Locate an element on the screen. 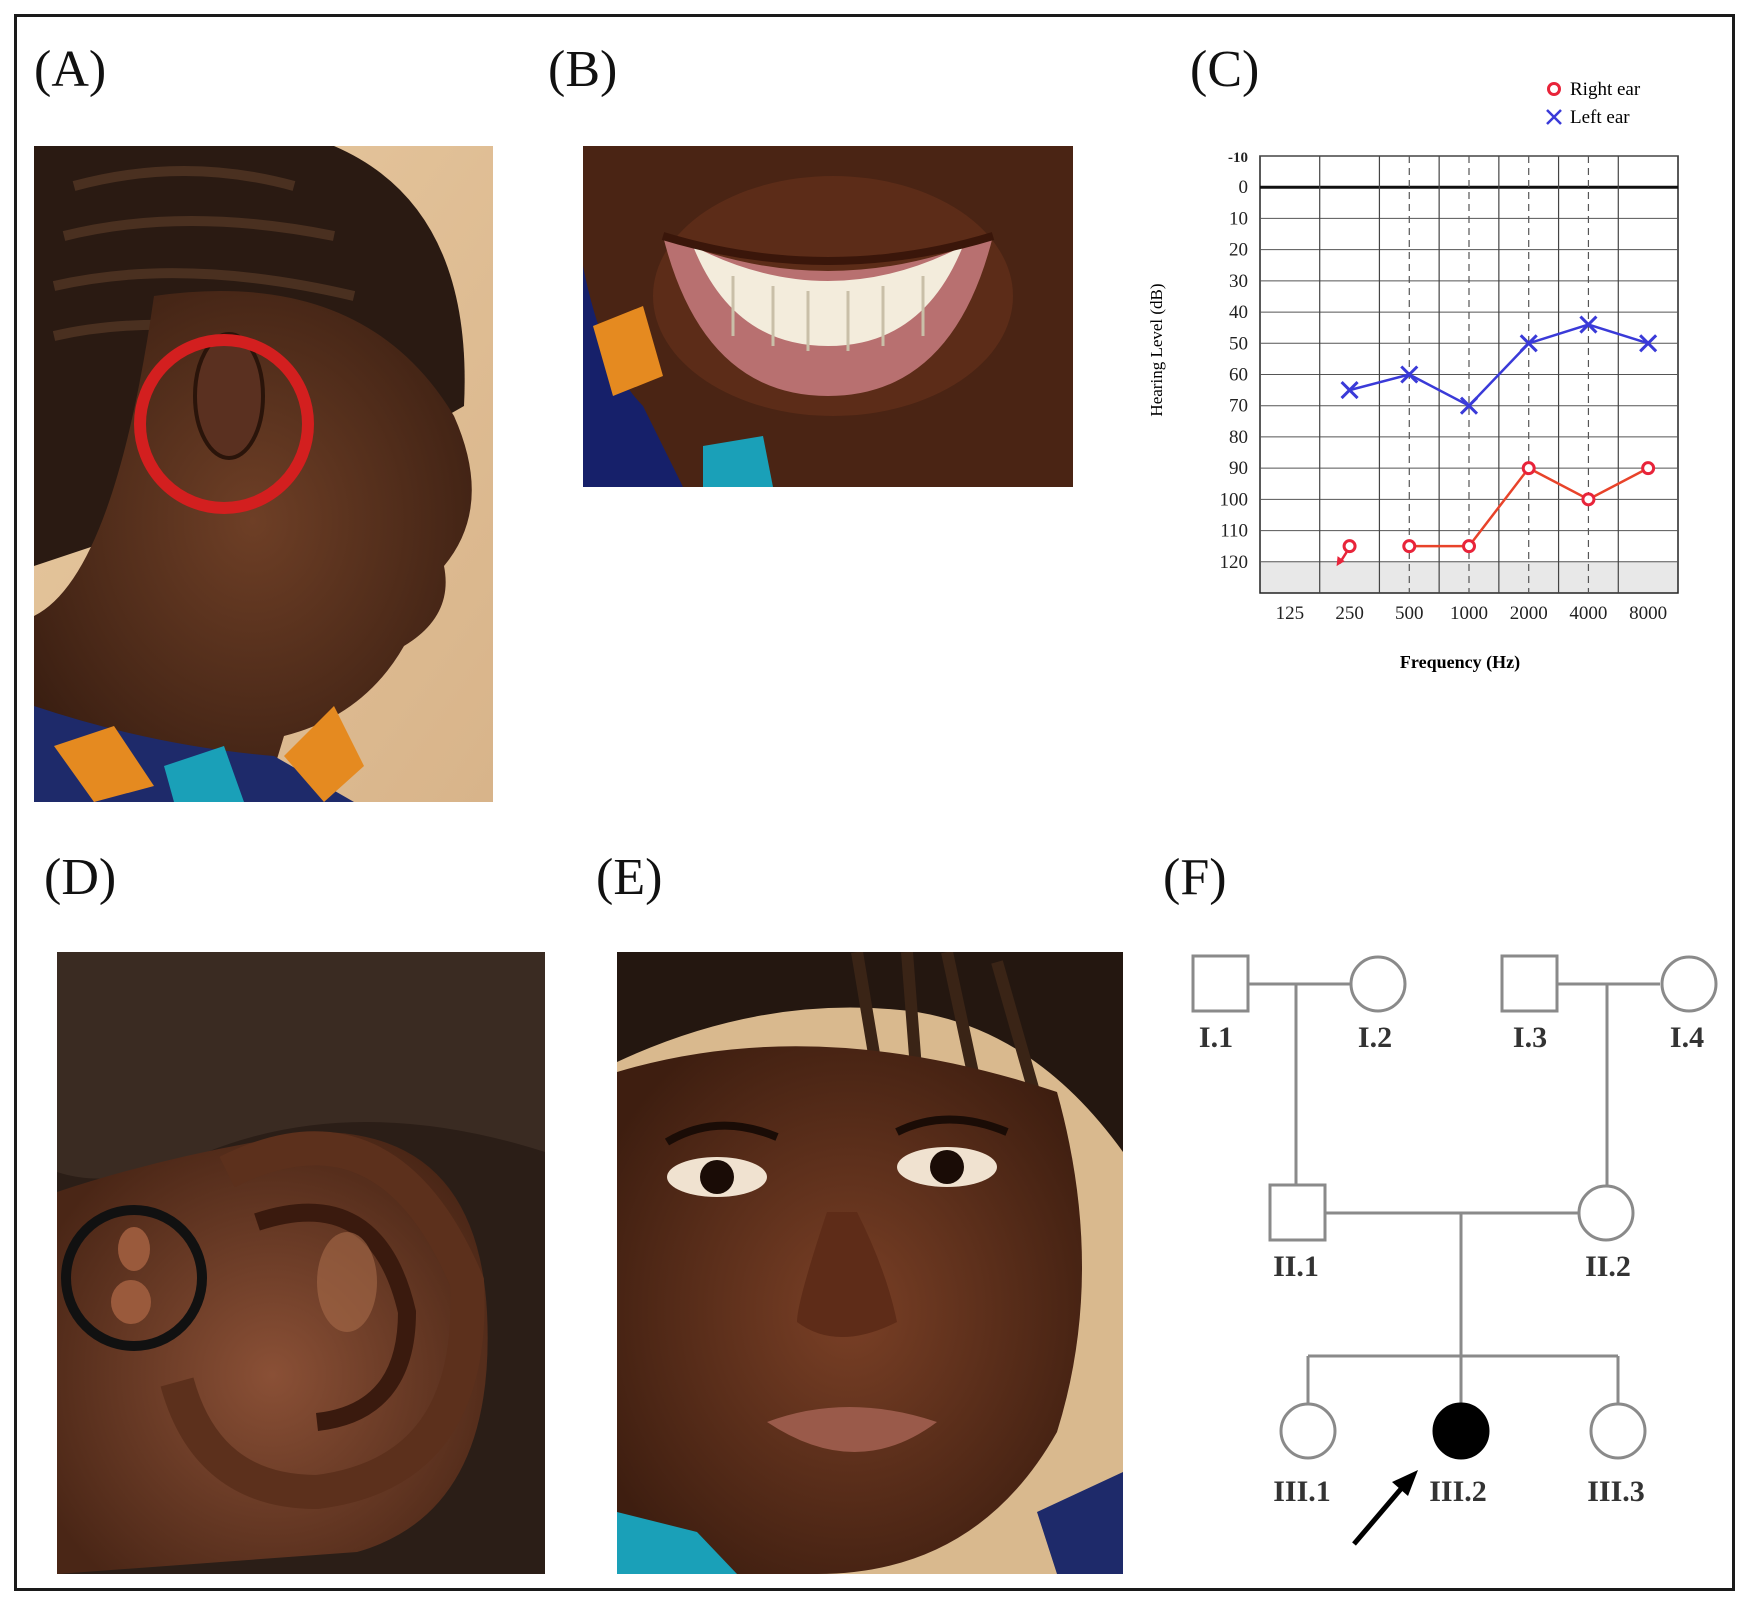 The width and height of the screenshot is (1751, 1607). y-tick-label: 60 is located at coordinates (1238, 375).